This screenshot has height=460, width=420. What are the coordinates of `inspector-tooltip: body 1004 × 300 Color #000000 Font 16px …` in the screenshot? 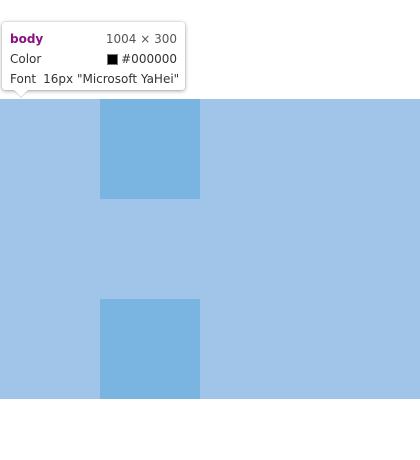 It's located at (93, 59).